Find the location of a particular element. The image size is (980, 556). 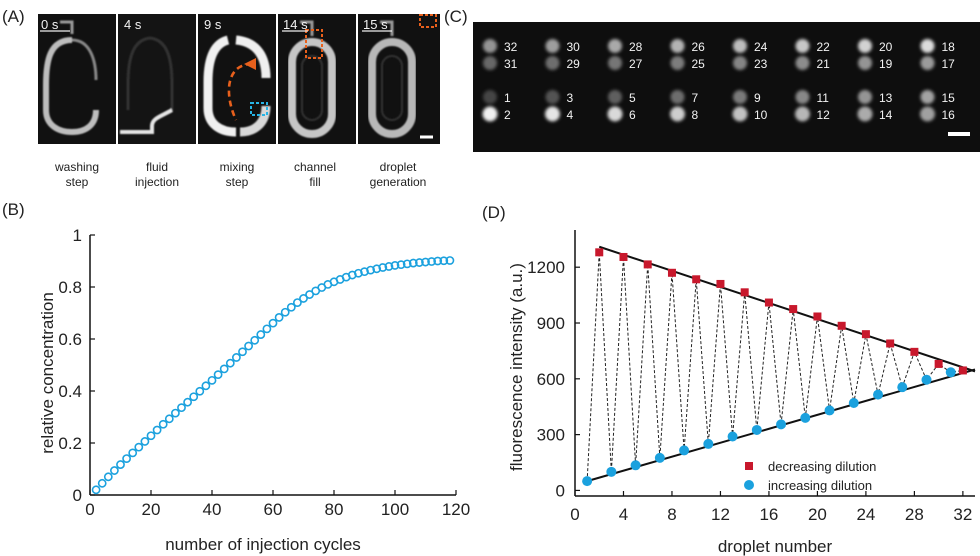

droplet-number: 11 is located at coordinates (823, 98).